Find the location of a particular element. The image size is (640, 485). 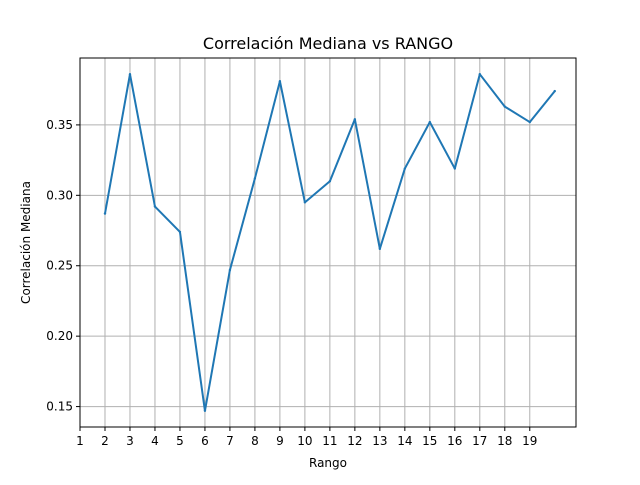

x-tick-label: 15 is located at coordinates (429, 441).